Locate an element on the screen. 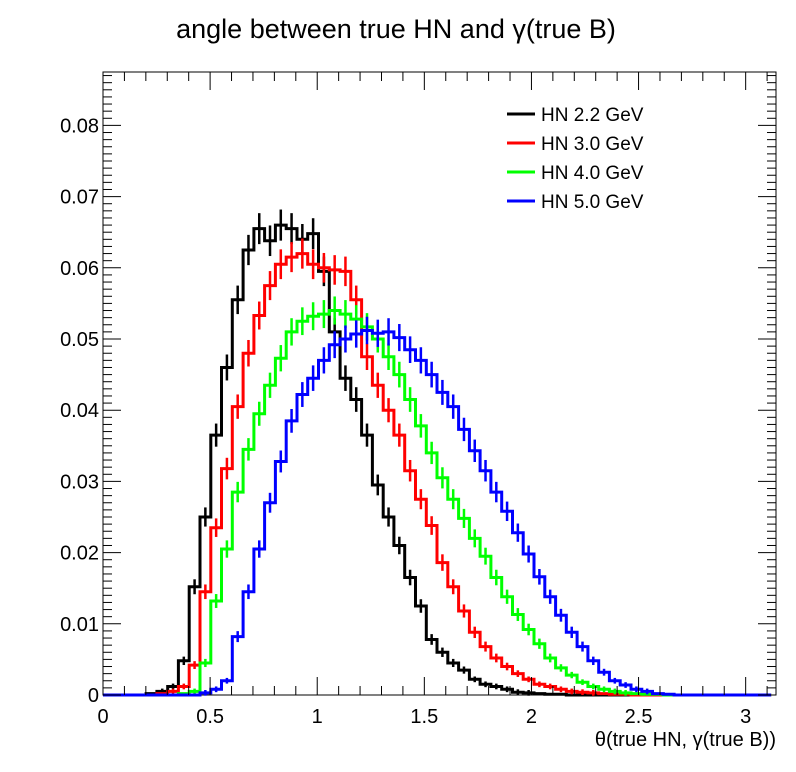 This screenshot has width=796, height=772. y-tick-label: 0.02 is located at coordinates (79, 554).